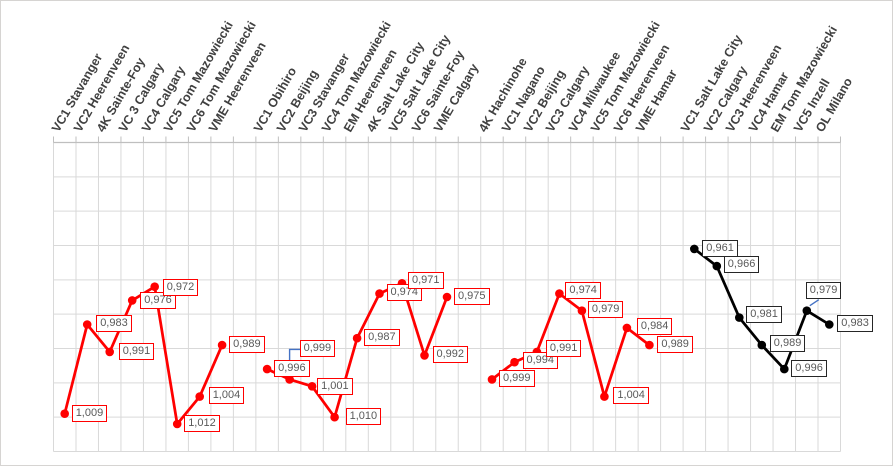 This screenshot has width=893, height=466. I want to click on data-label: 0,975, so click(472, 296).